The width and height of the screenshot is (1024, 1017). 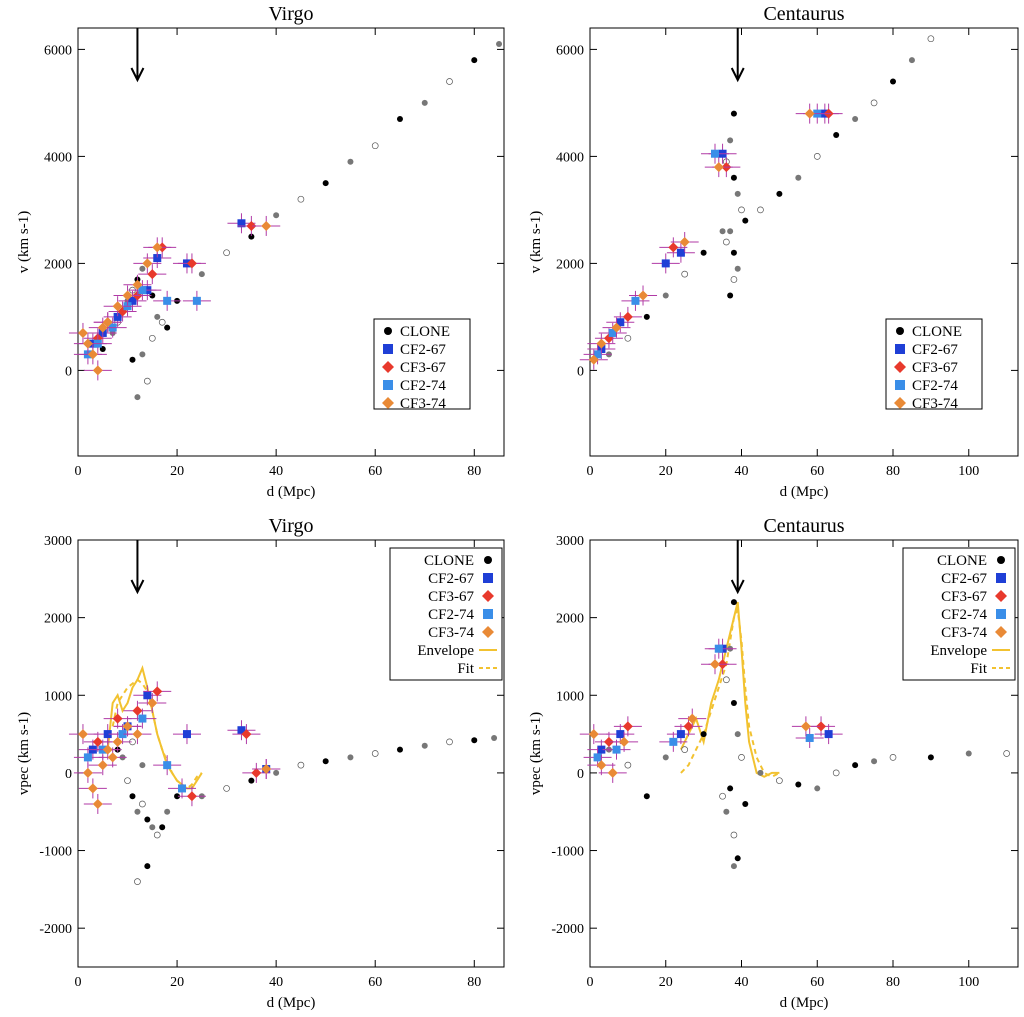 I want to click on y-tick-label: 3000, so click(x=58, y=541).